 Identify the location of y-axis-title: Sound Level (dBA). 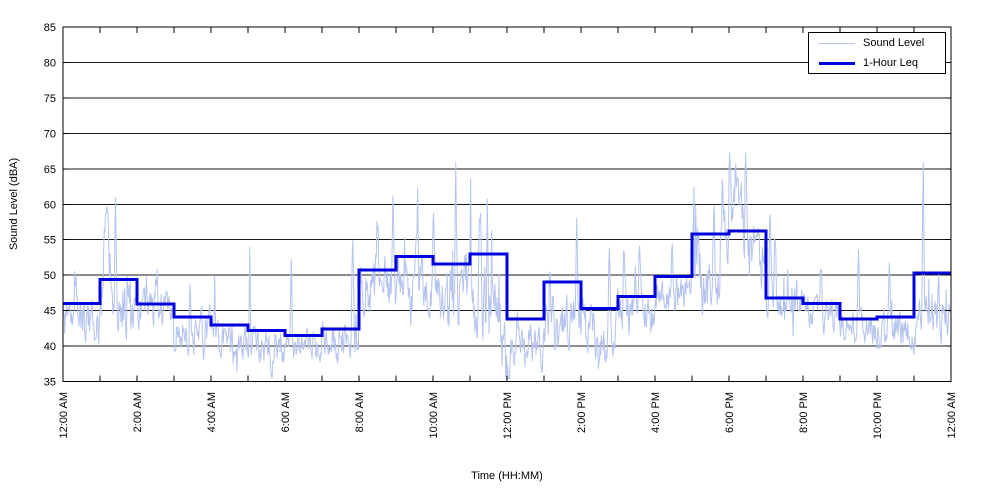
(14, 204).